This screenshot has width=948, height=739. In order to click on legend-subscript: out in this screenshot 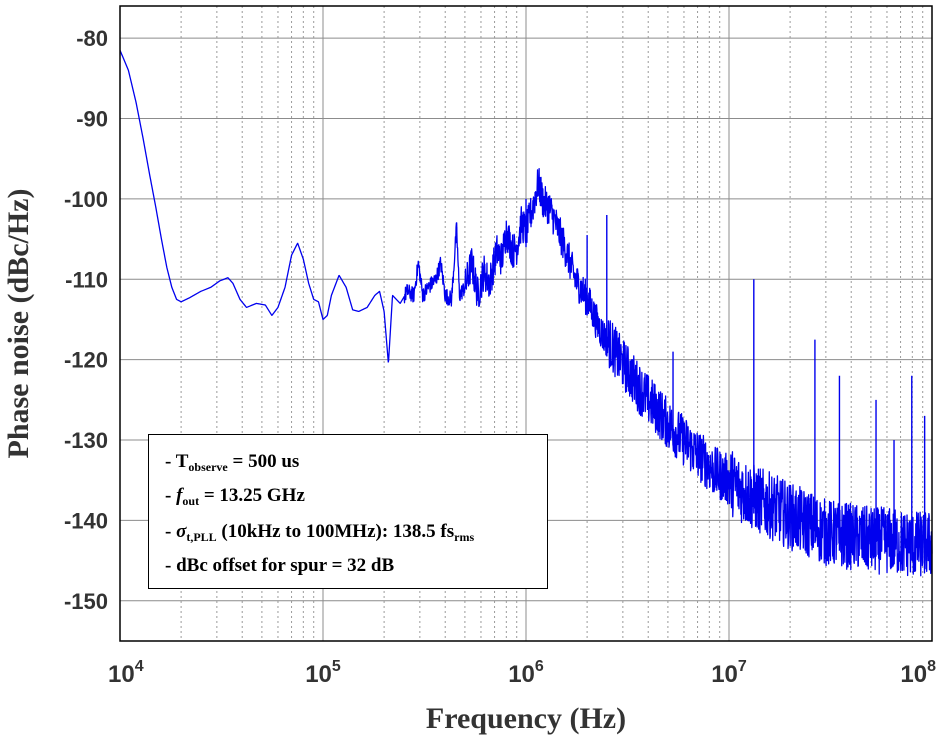, I will do `click(191, 501)`.